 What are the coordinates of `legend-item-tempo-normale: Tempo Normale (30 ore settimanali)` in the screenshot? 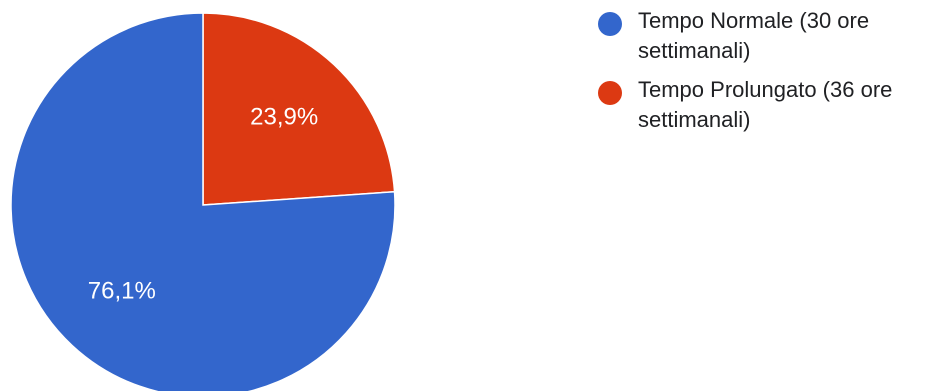 It's located at (766, 36).